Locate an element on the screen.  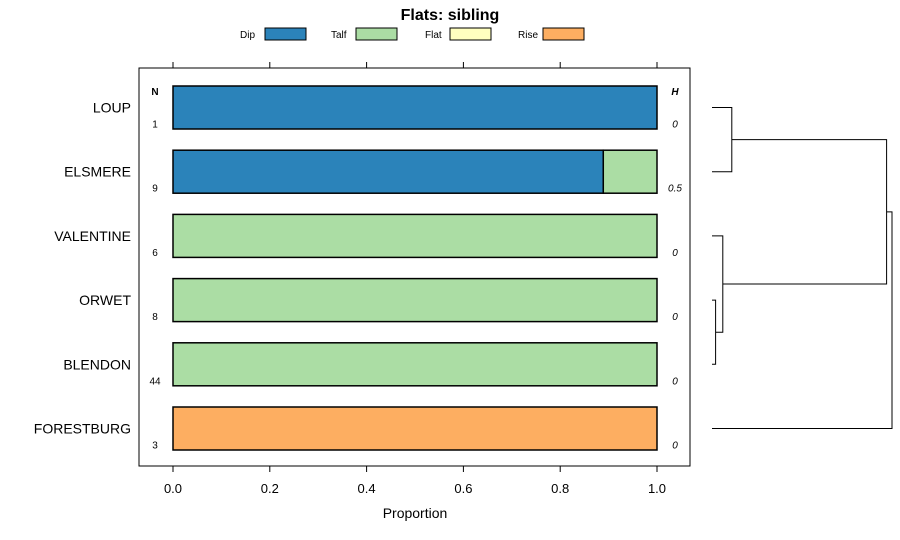
n-value-loup: 1 is located at coordinates (155, 125).